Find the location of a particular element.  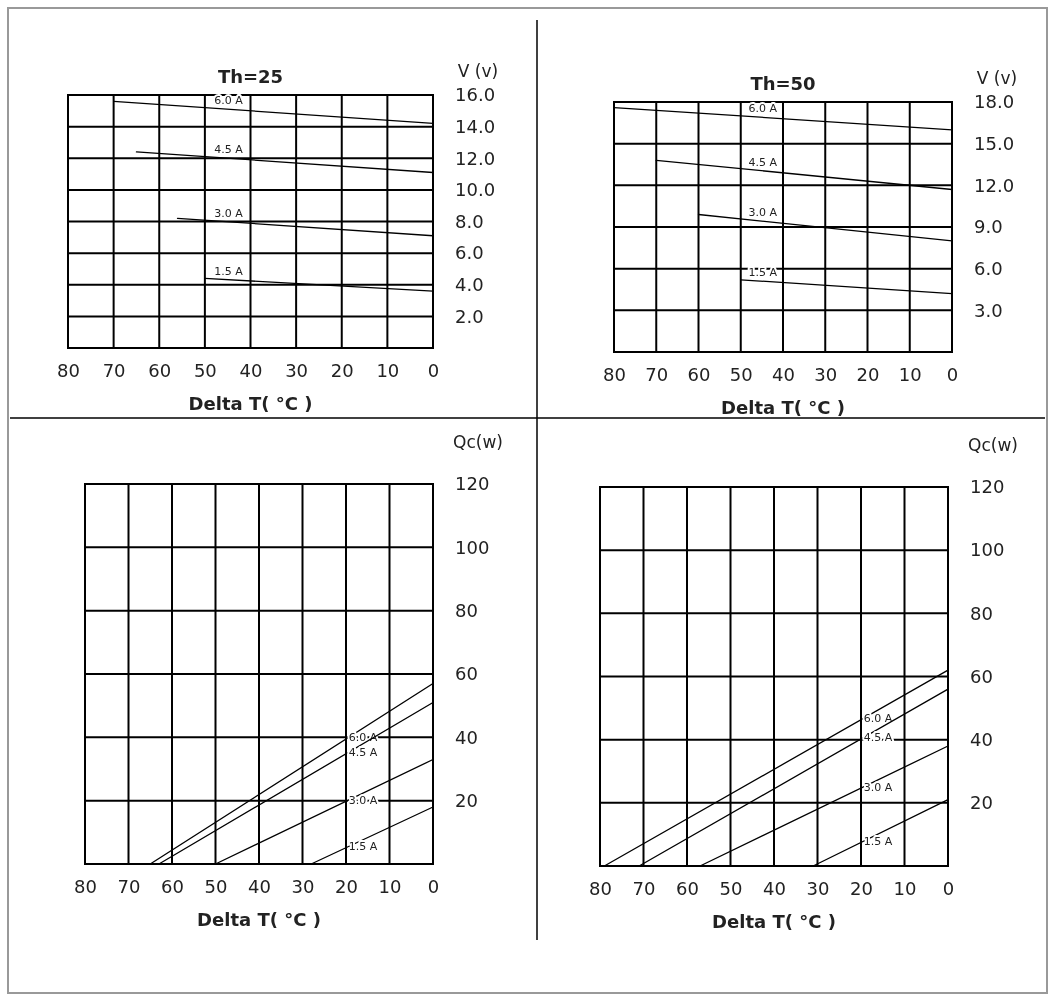

y-tick-label: 8.0 is located at coordinates (469, 221).